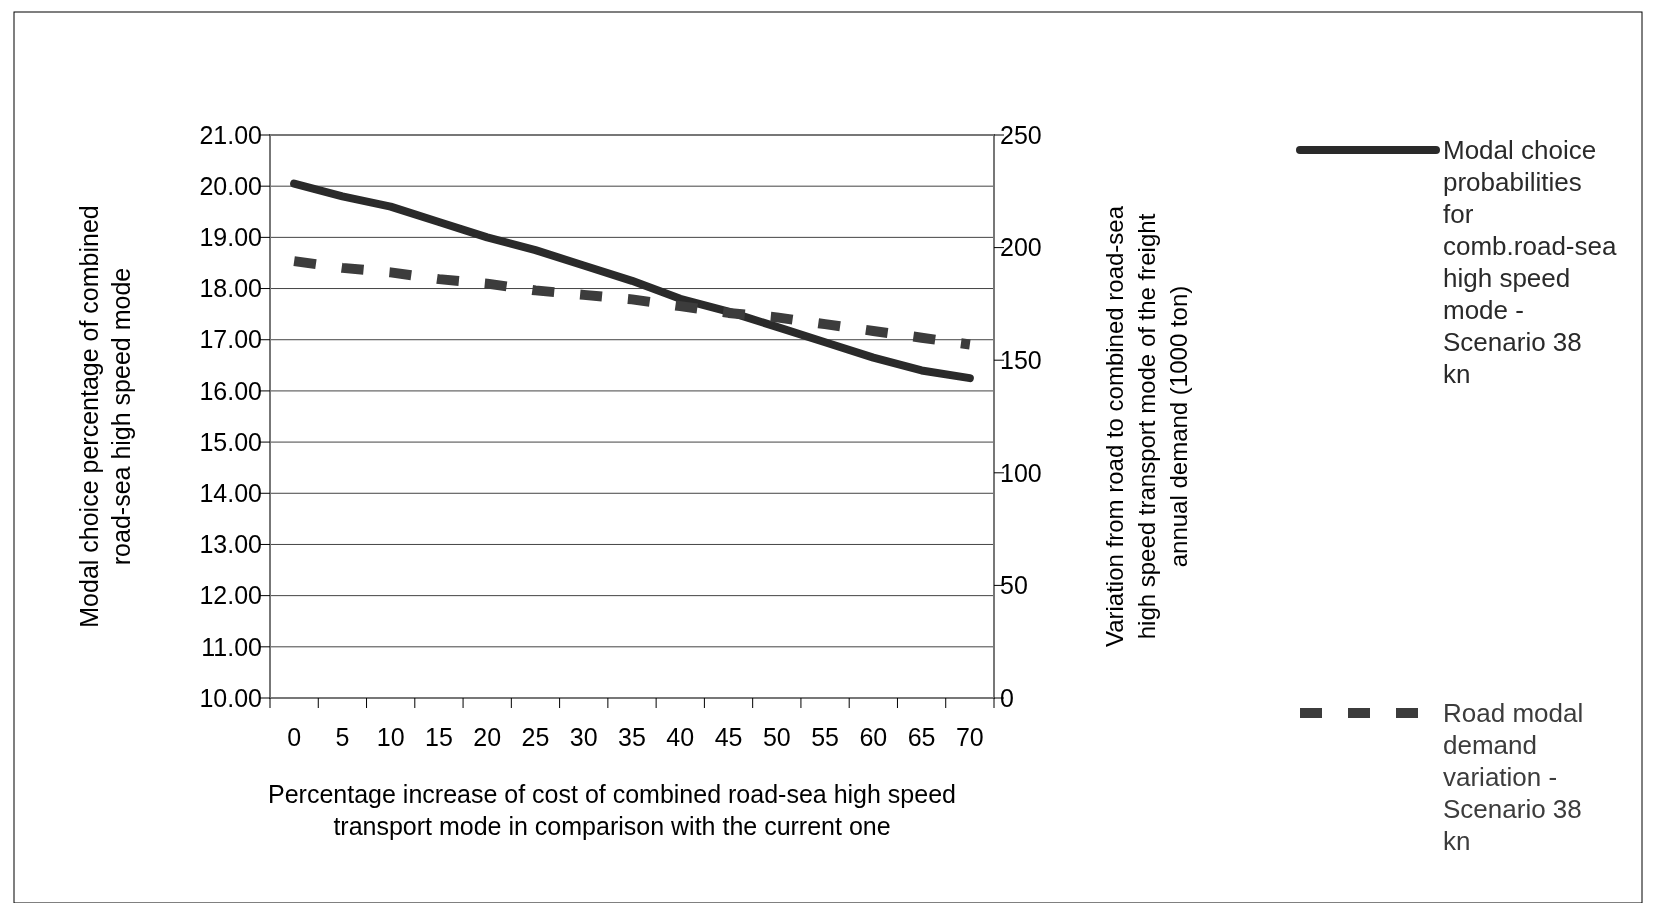 The image size is (1654, 907). Describe the element at coordinates (230, 288) in the screenshot. I see `y-tick-label: 18.00` at that location.